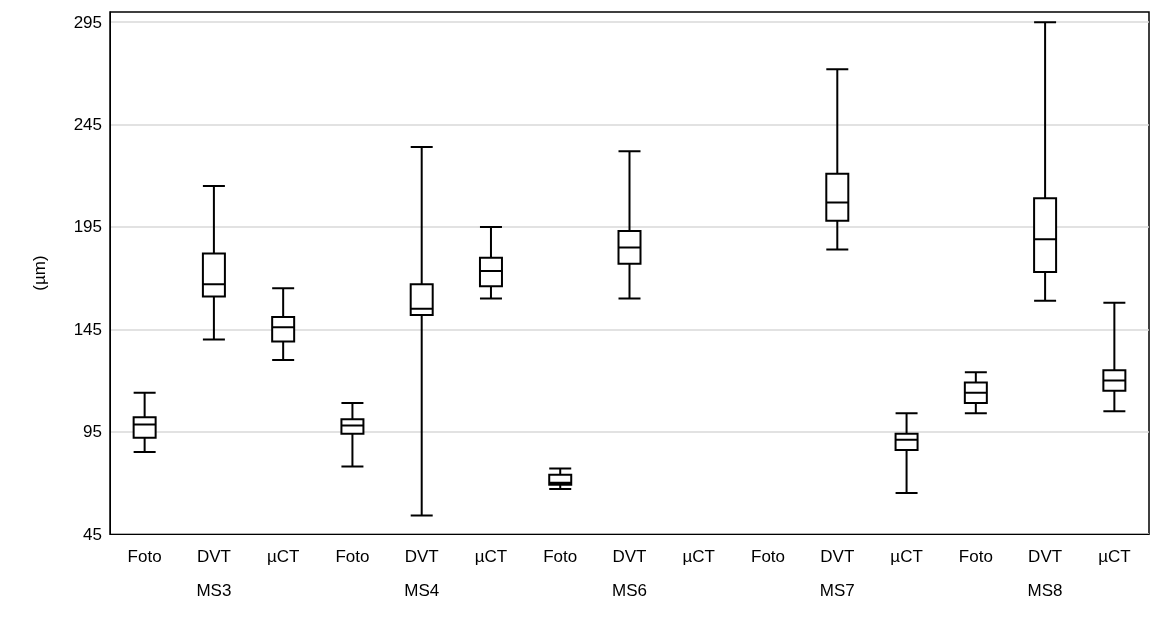  What do you see at coordinates (39, 273) in the screenshot?
I see `y-axis-title: (µm)` at bounding box center [39, 273].